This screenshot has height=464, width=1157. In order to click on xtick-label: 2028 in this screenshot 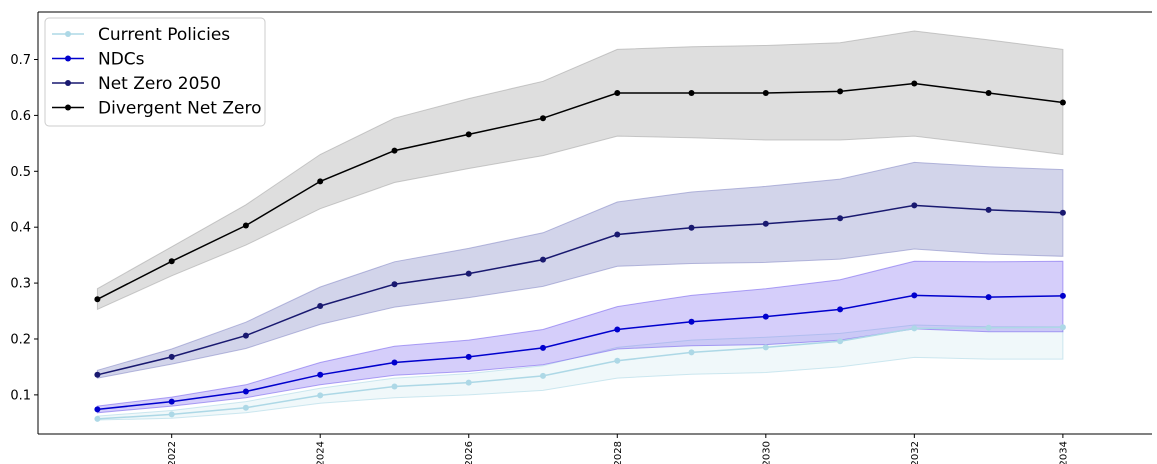, I will do `click(618, 452)`.